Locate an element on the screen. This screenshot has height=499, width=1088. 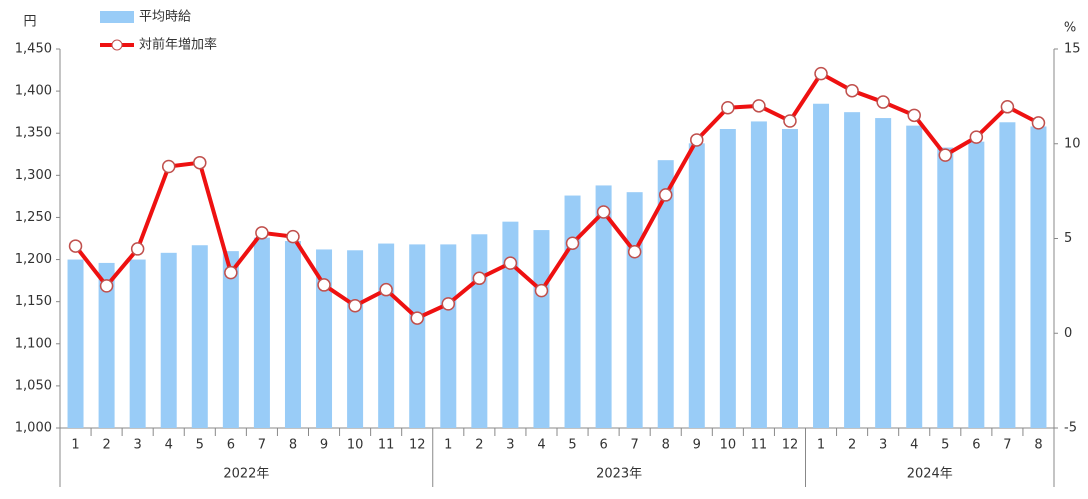
y2-tick-label: -5 is located at coordinates (1070, 428).